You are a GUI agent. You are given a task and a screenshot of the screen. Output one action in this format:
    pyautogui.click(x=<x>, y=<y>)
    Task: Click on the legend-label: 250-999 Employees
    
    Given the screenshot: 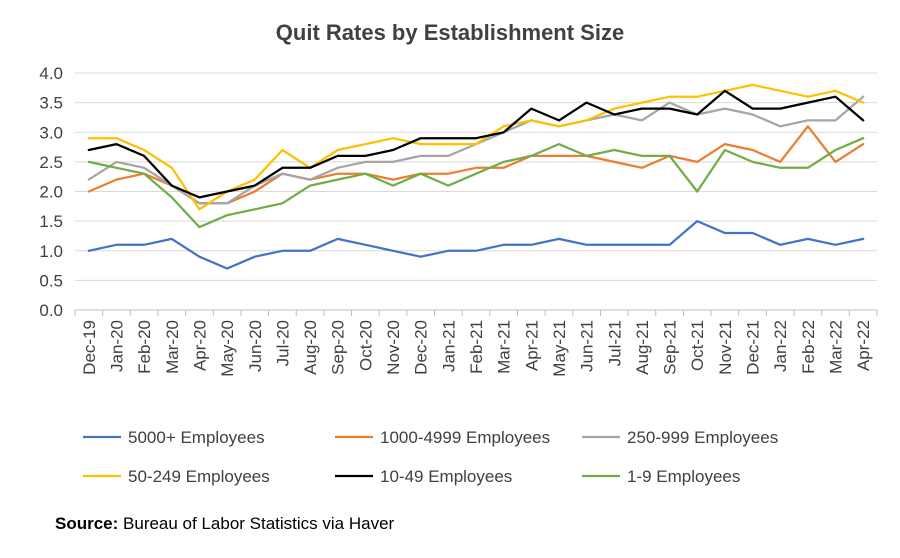 What is the action you would take?
    pyautogui.click(x=702, y=437)
    